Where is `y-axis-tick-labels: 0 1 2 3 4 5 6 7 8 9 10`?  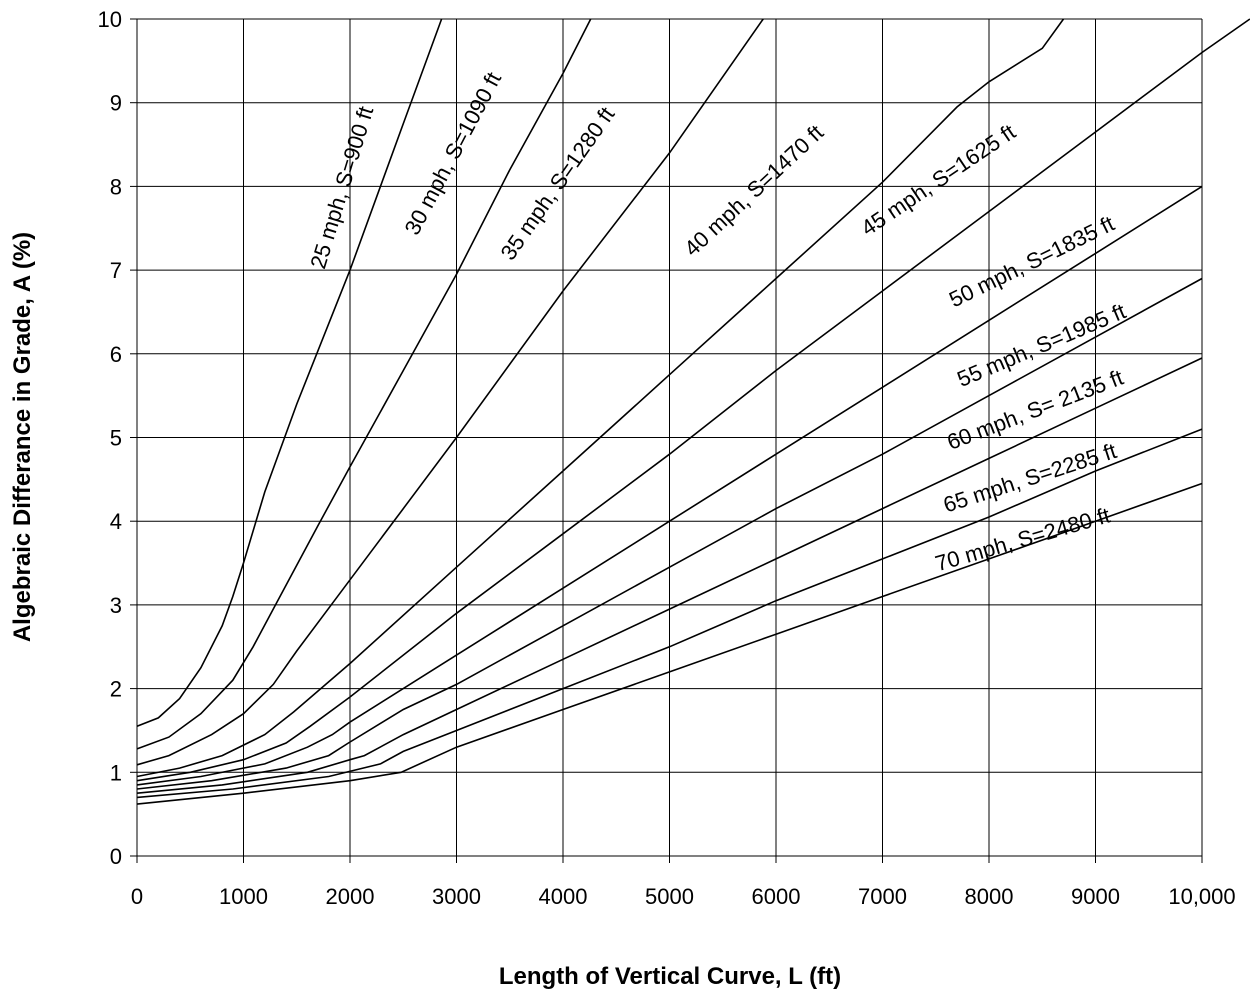 y-axis-tick-labels: 0 1 2 3 4 5 6 7 8 9 10 is located at coordinates (110, 438).